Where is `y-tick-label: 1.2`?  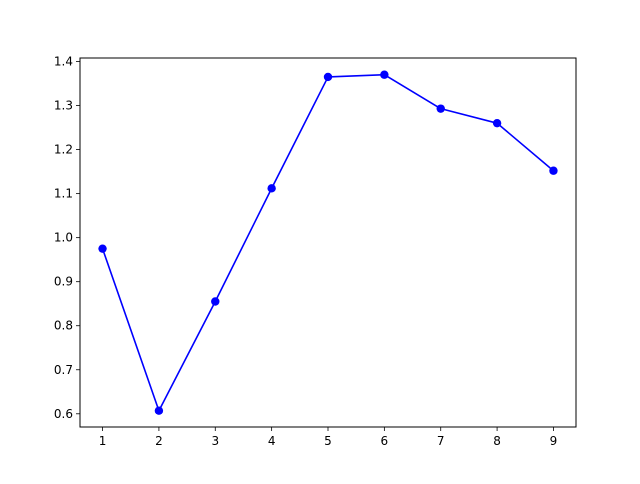 y-tick-label: 1.2 is located at coordinates (63, 150).